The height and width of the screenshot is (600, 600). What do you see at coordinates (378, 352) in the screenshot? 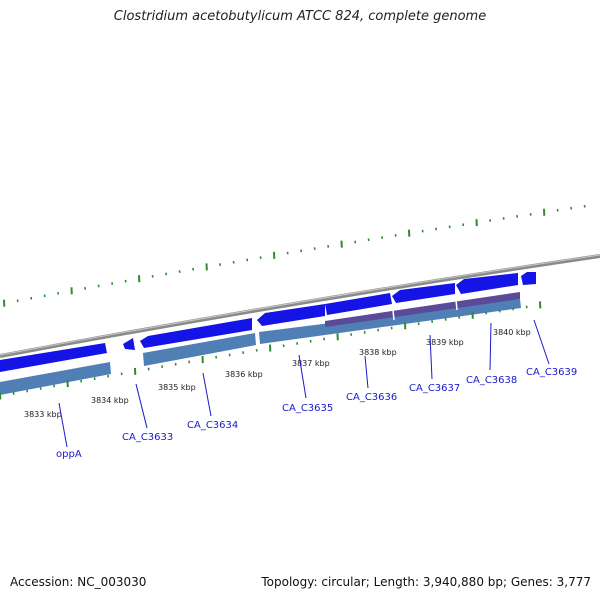
I see `scale-label: 3838 kbp` at bounding box center [378, 352].